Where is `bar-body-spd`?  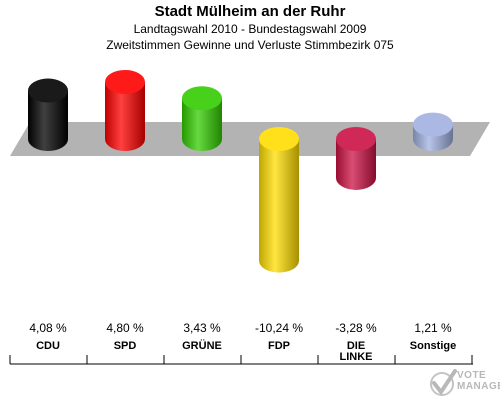
bar-body-spd is located at coordinates (125, 116).